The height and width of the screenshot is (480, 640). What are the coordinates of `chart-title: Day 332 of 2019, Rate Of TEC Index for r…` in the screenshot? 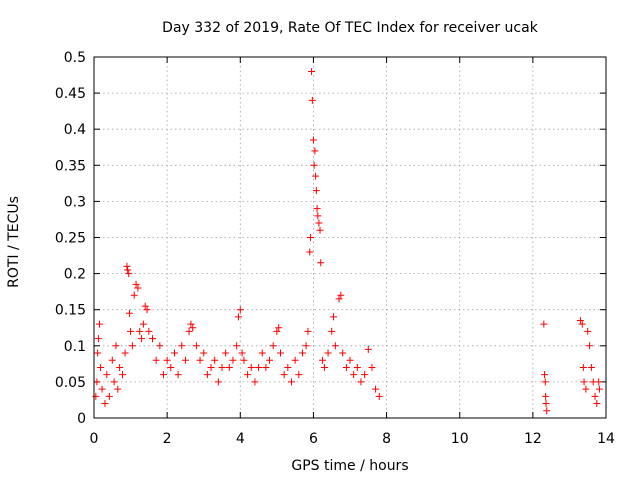 It's located at (350, 28).